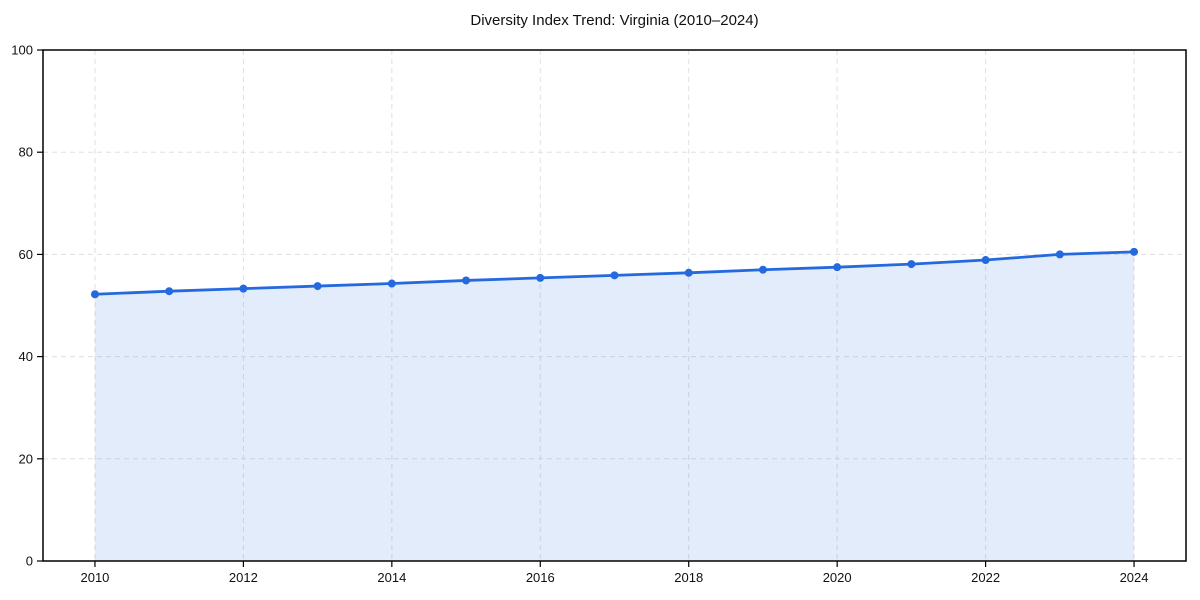 The width and height of the screenshot is (1200, 600). Describe the element at coordinates (243, 577) in the screenshot. I see `x-tick-label: 2012` at that location.